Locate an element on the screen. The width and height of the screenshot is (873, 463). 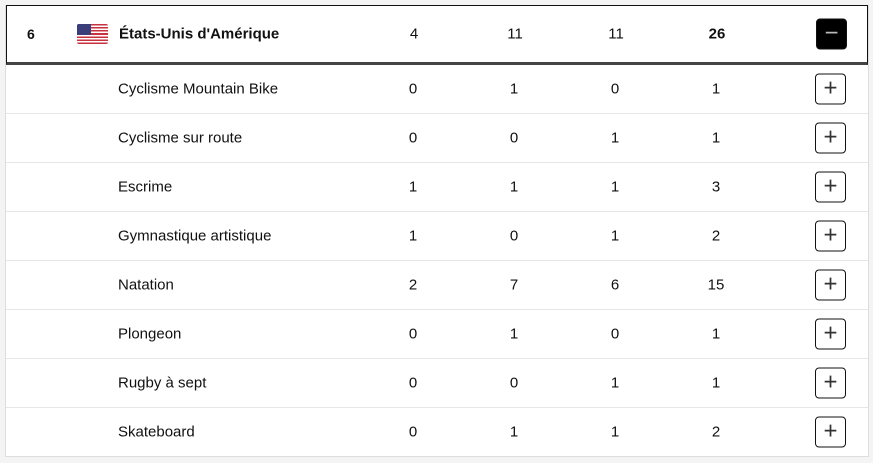
rank: 6 is located at coordinates (31, 34).